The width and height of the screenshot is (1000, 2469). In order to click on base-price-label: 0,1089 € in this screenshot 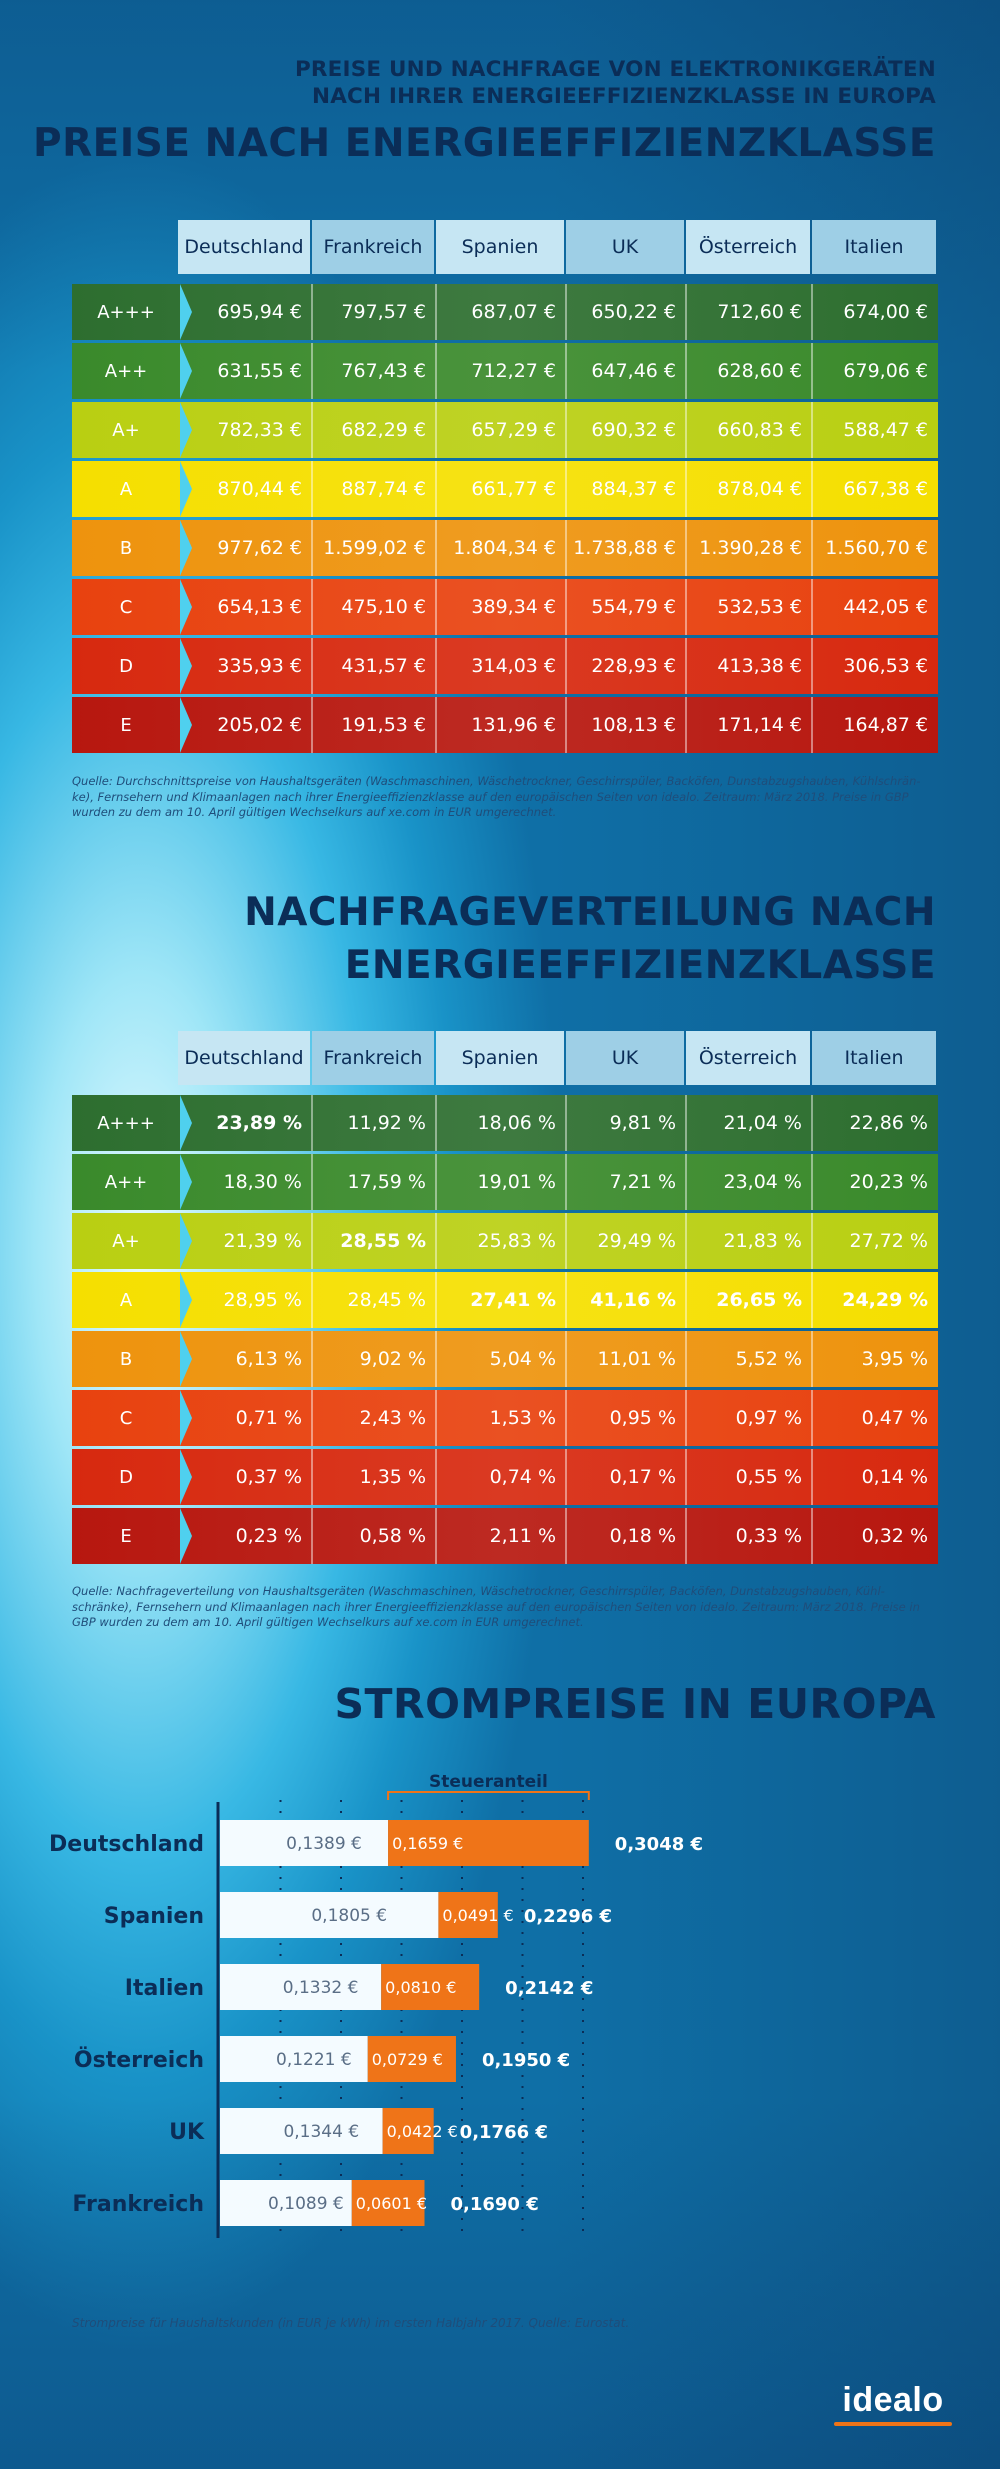, I will do `click(306, 2204)`.